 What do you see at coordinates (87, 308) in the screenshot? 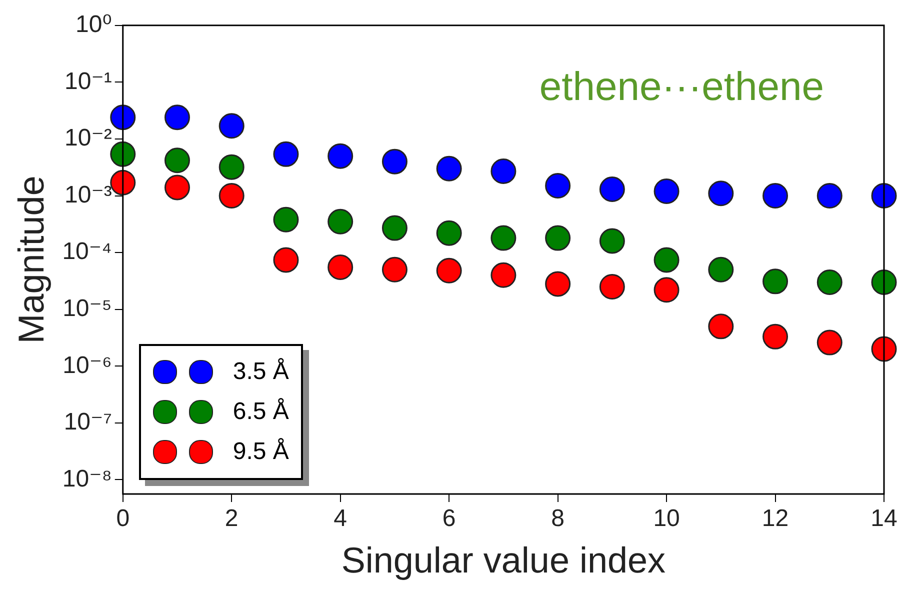
I see `y-tick-label: 10⁻⁵` at bounding box center [87, 308].